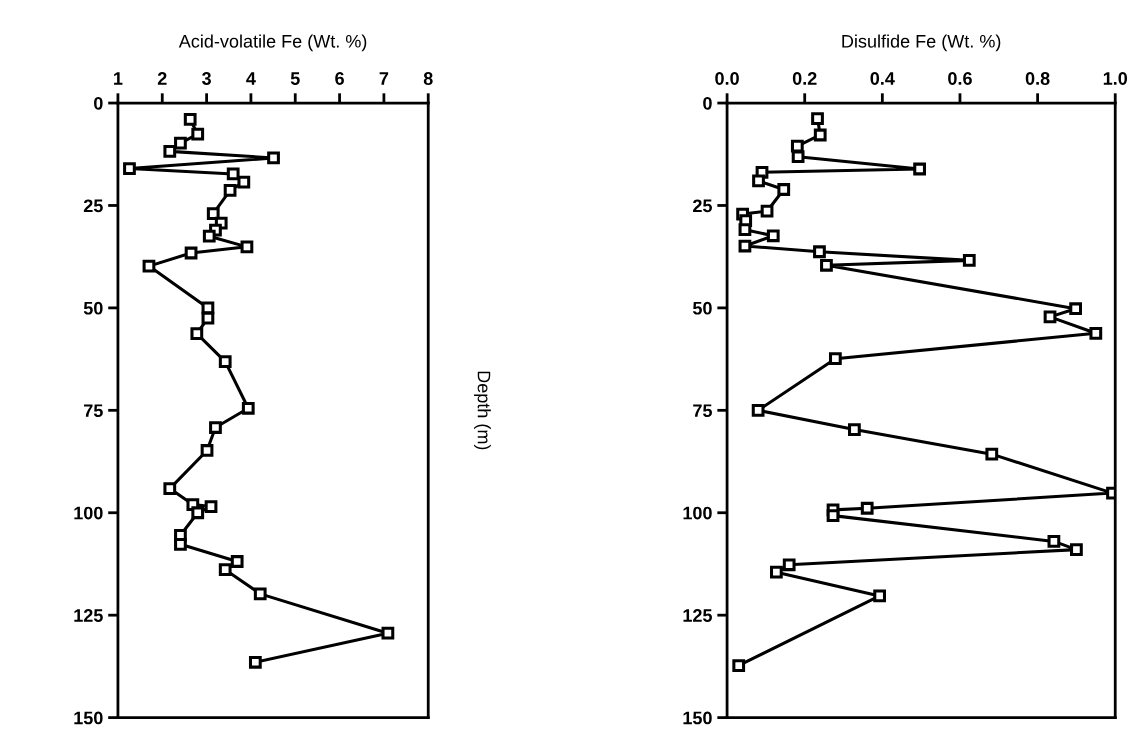  I want to click on x-tick-label: 0.8, so click(1037, 78).